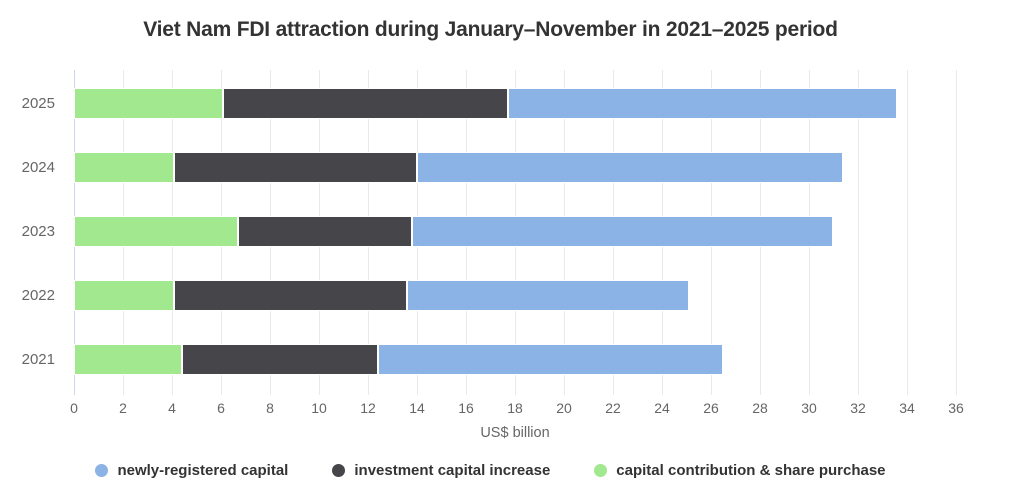  I want to click on x-axis-tick-label: 28, so click(760, 408).